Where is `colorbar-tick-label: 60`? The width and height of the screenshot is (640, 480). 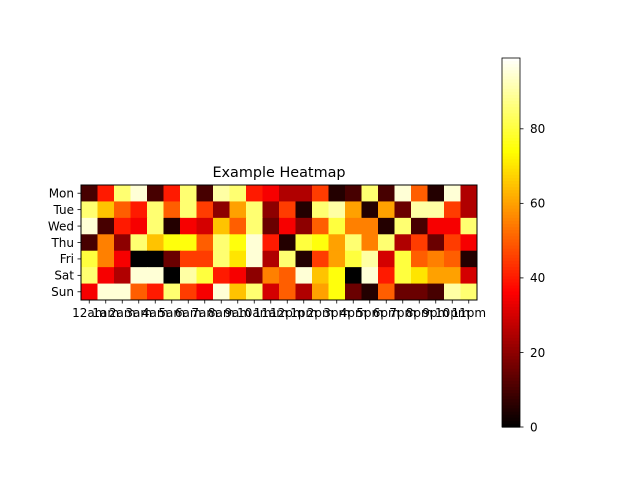 colorbar-tick-label: 60 is located at coordinates (537, 204).